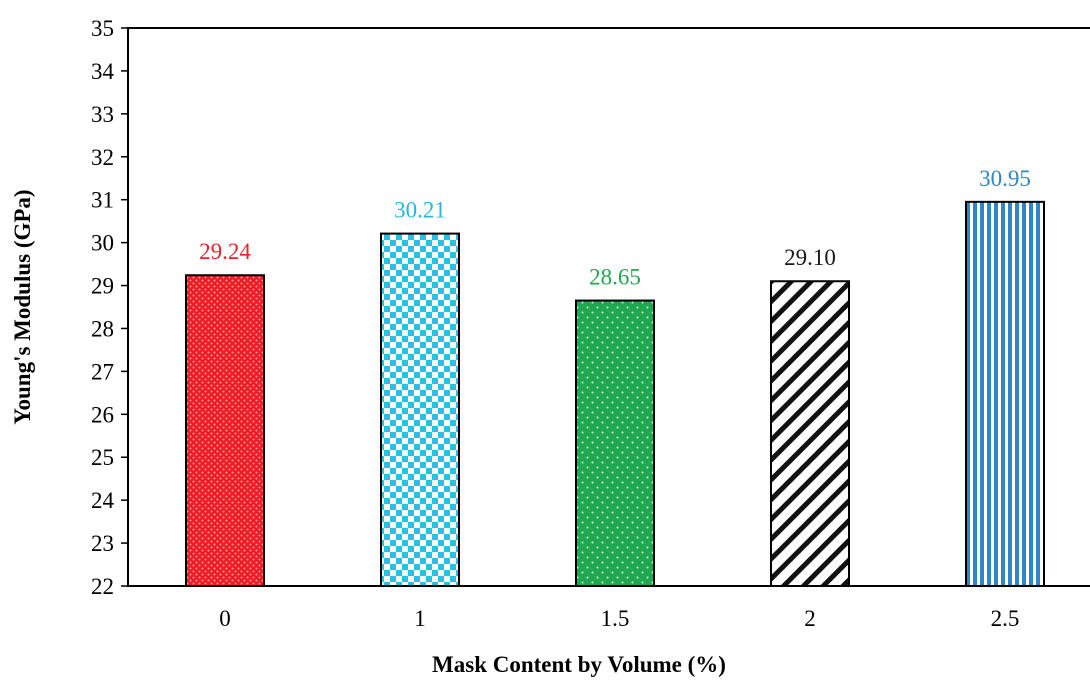 This screenshot has width=1090, height=687. What do you see at coordinates (103, 500) in the screenshot?
I see `y-tick-label: 24` at bounding box center [103, 500].